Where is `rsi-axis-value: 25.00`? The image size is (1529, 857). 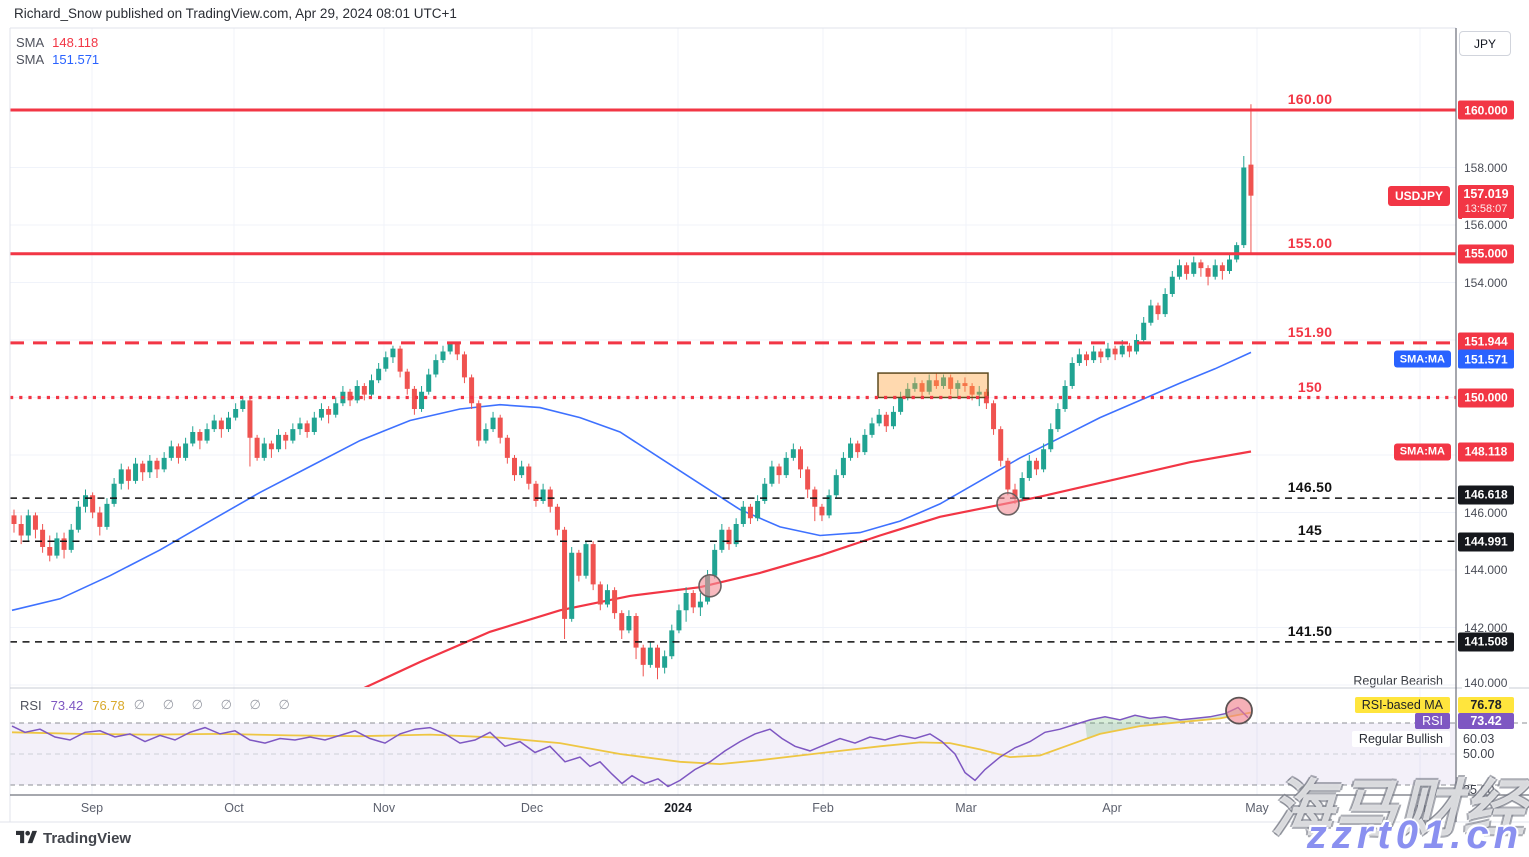 rsi-axis-value: 25.00 is located at coordinates (1479, 790).